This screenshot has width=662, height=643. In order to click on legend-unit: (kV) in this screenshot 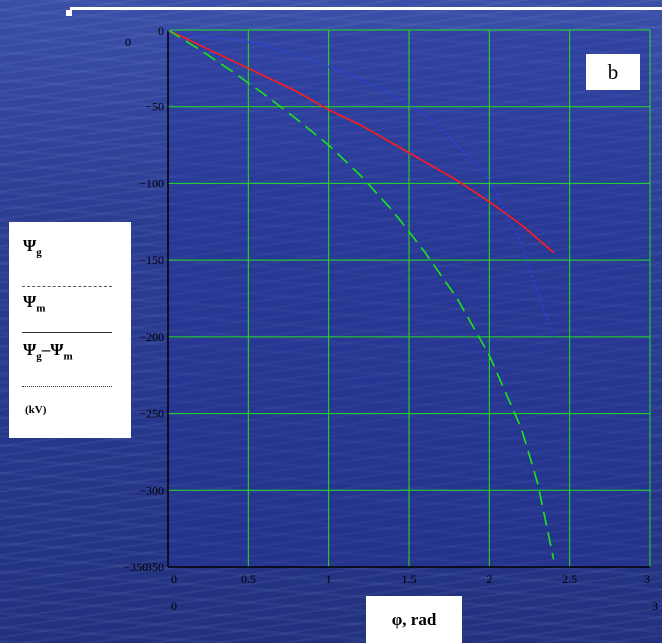, I will do `click(36, 410)`.